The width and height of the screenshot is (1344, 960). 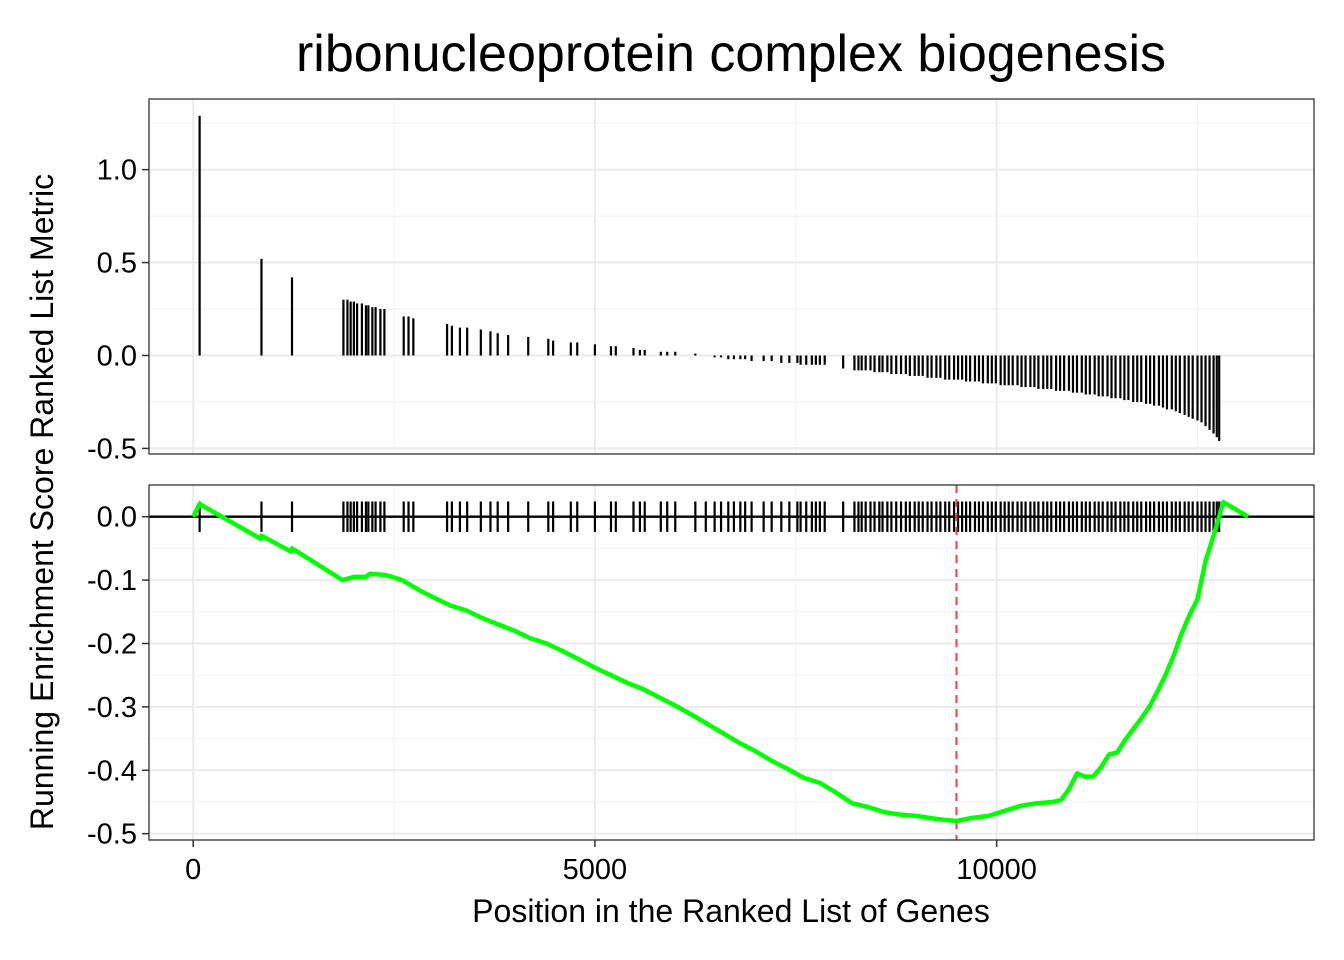 What do you see at coordinates (117, 171) in the screenshot?
I see `y-tick-label: 1.0` at bounding box center [117, 171].